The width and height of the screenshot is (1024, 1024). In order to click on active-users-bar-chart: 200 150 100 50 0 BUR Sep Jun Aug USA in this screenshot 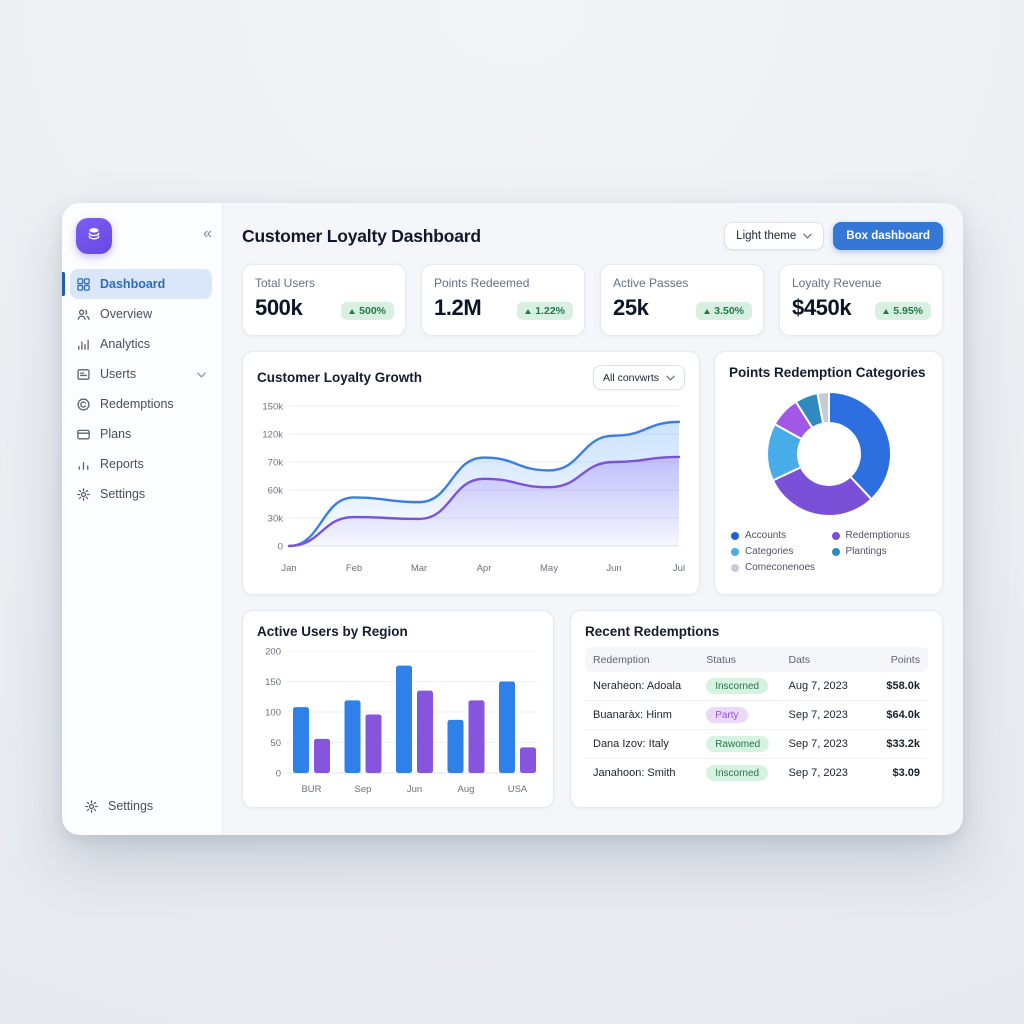, I will do `click(398, 721)`.